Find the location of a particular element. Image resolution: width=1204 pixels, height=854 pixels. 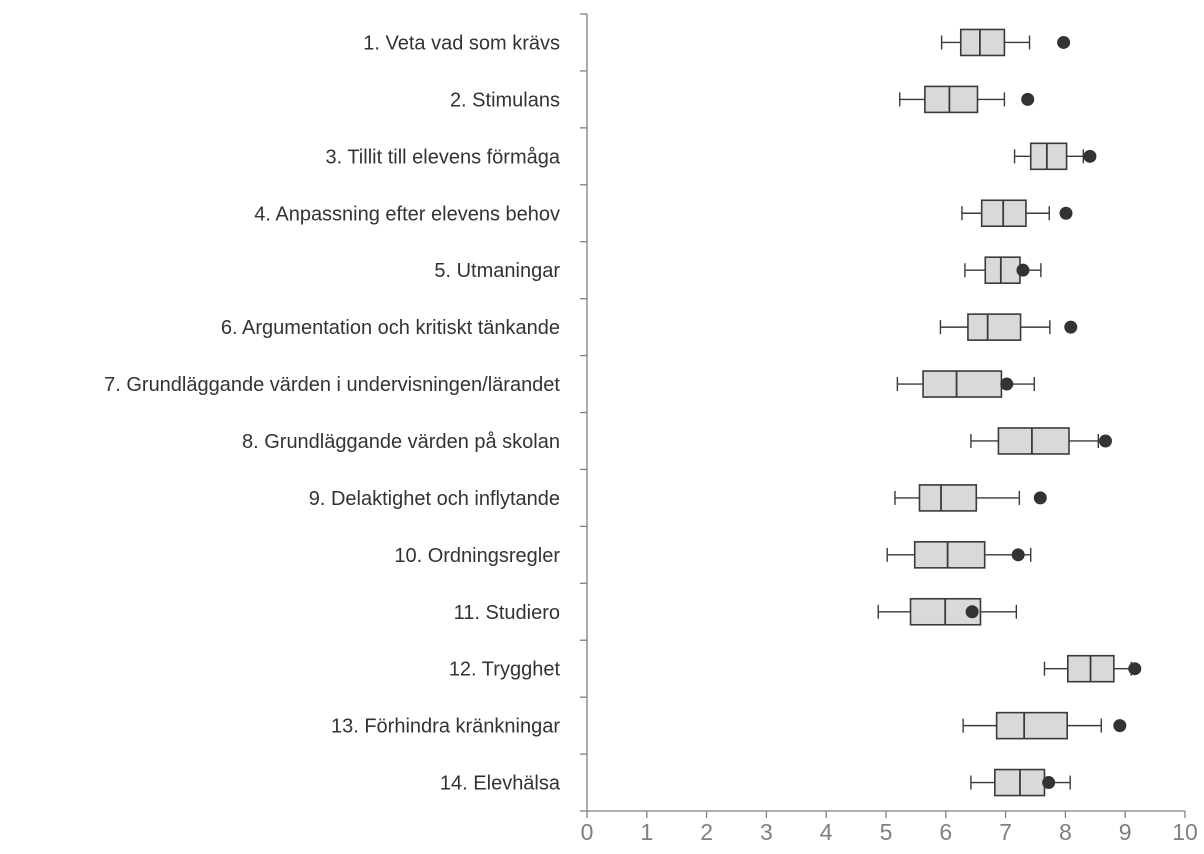

category-row: 2. Stimulans is located at coordinates (742, 99).